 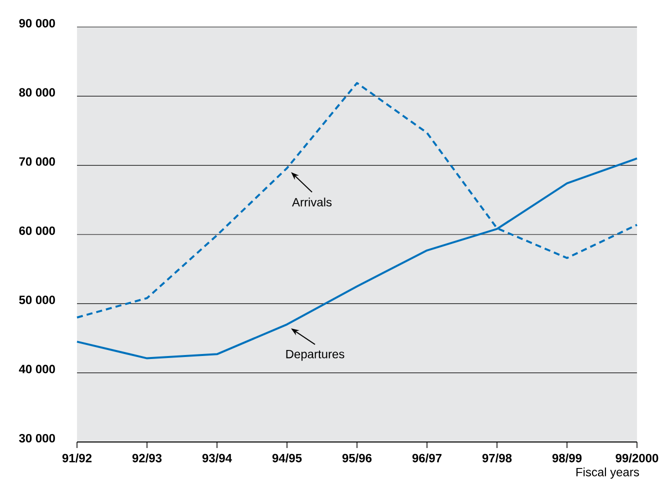 What do you see at coordinates (217, 458) in the screenshot?
I see `x-tick-label: 93/94` at bounding box center [217, 458].